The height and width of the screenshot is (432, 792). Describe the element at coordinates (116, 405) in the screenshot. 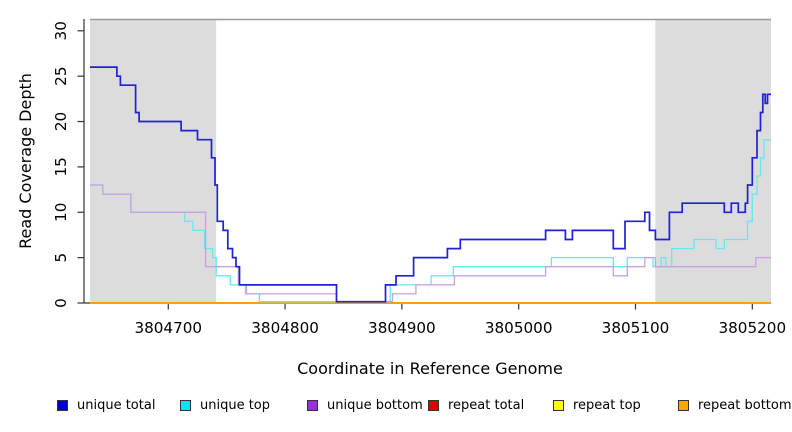

I see `legend-label-unique-total: unique total` at that location.